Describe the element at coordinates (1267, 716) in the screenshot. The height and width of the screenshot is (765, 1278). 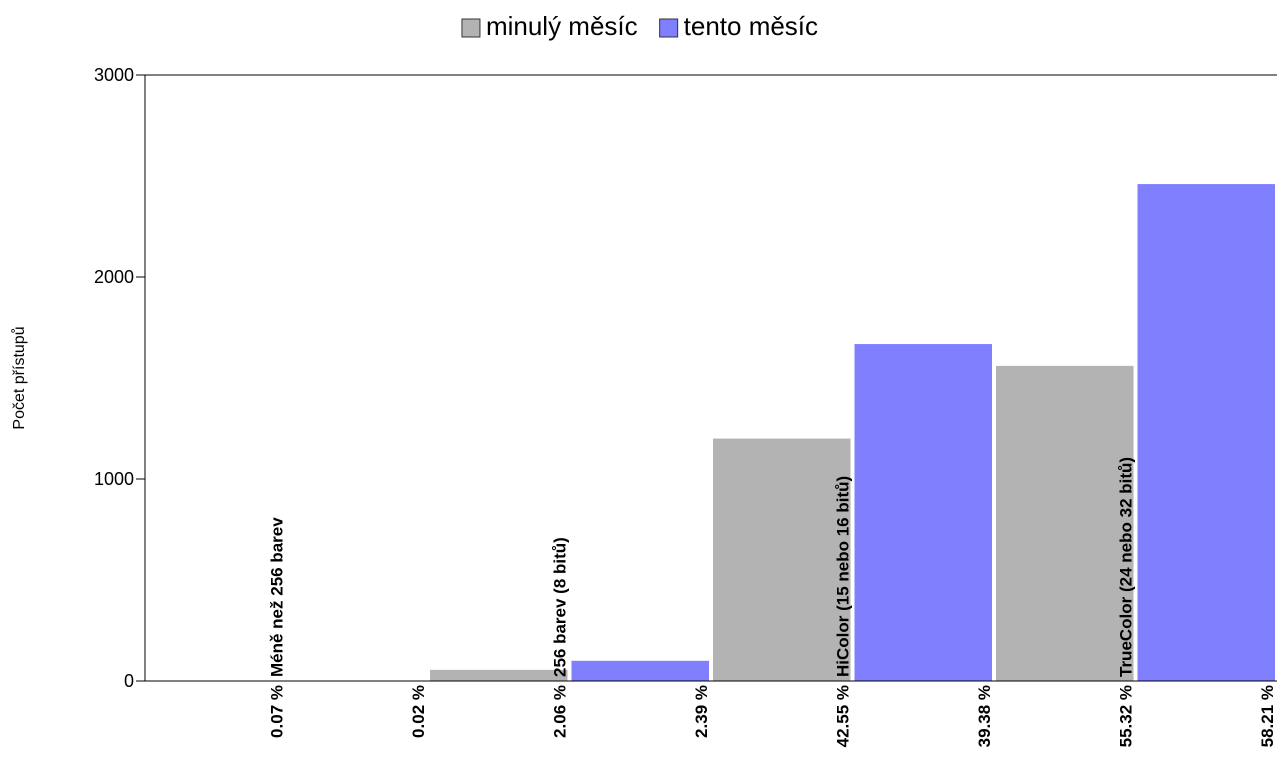
I see `percent-label: 58.21 %` at that location.